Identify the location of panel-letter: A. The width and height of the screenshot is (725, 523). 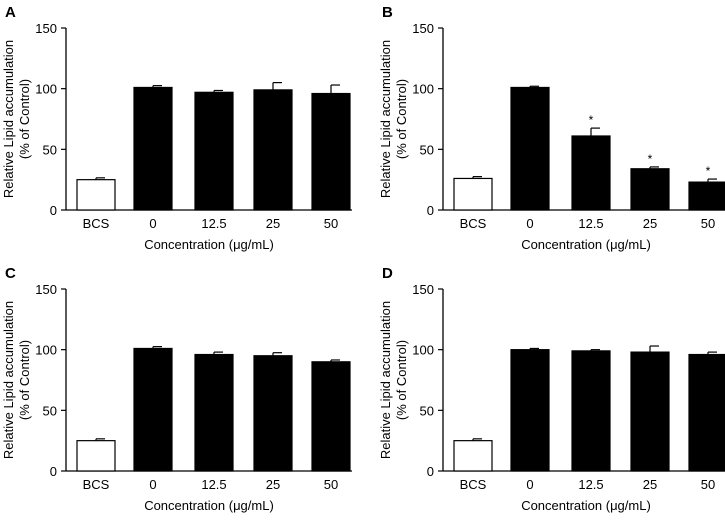
(10, 12).